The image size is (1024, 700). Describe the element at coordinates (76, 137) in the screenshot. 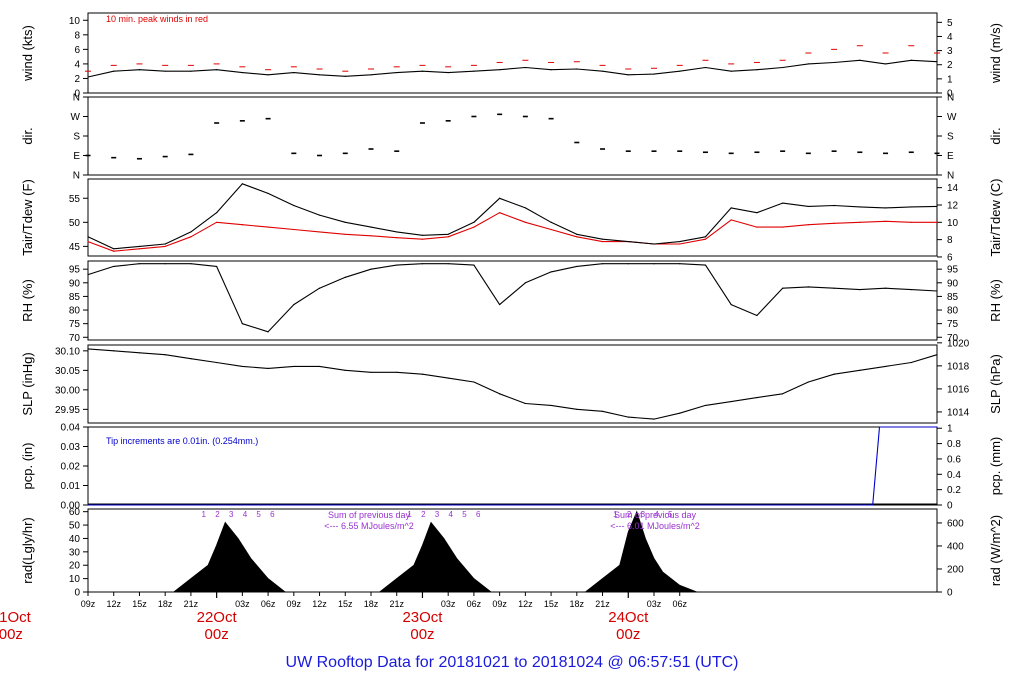

I see `dir-left-tick-label: S` at that location.